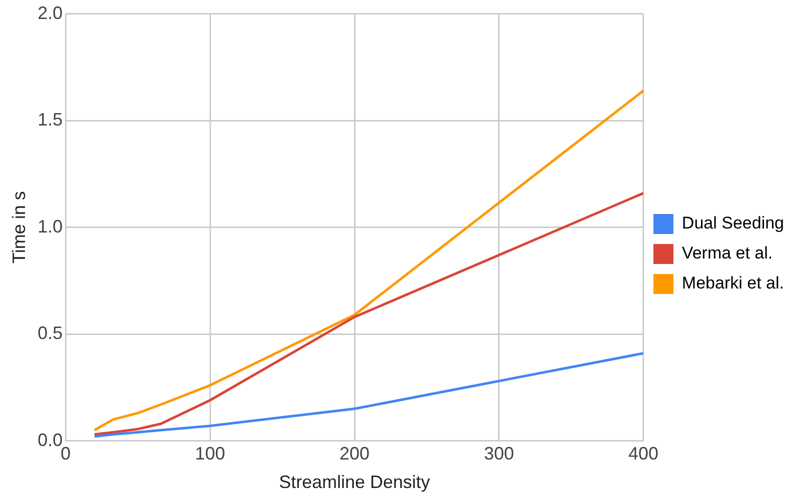 The width and height of the screenshot is (798, 503). What do you see at coordinates (50, 333) in the screenshot?
I see `y-tick-label: 0.5` at bounding box center [50, 333].